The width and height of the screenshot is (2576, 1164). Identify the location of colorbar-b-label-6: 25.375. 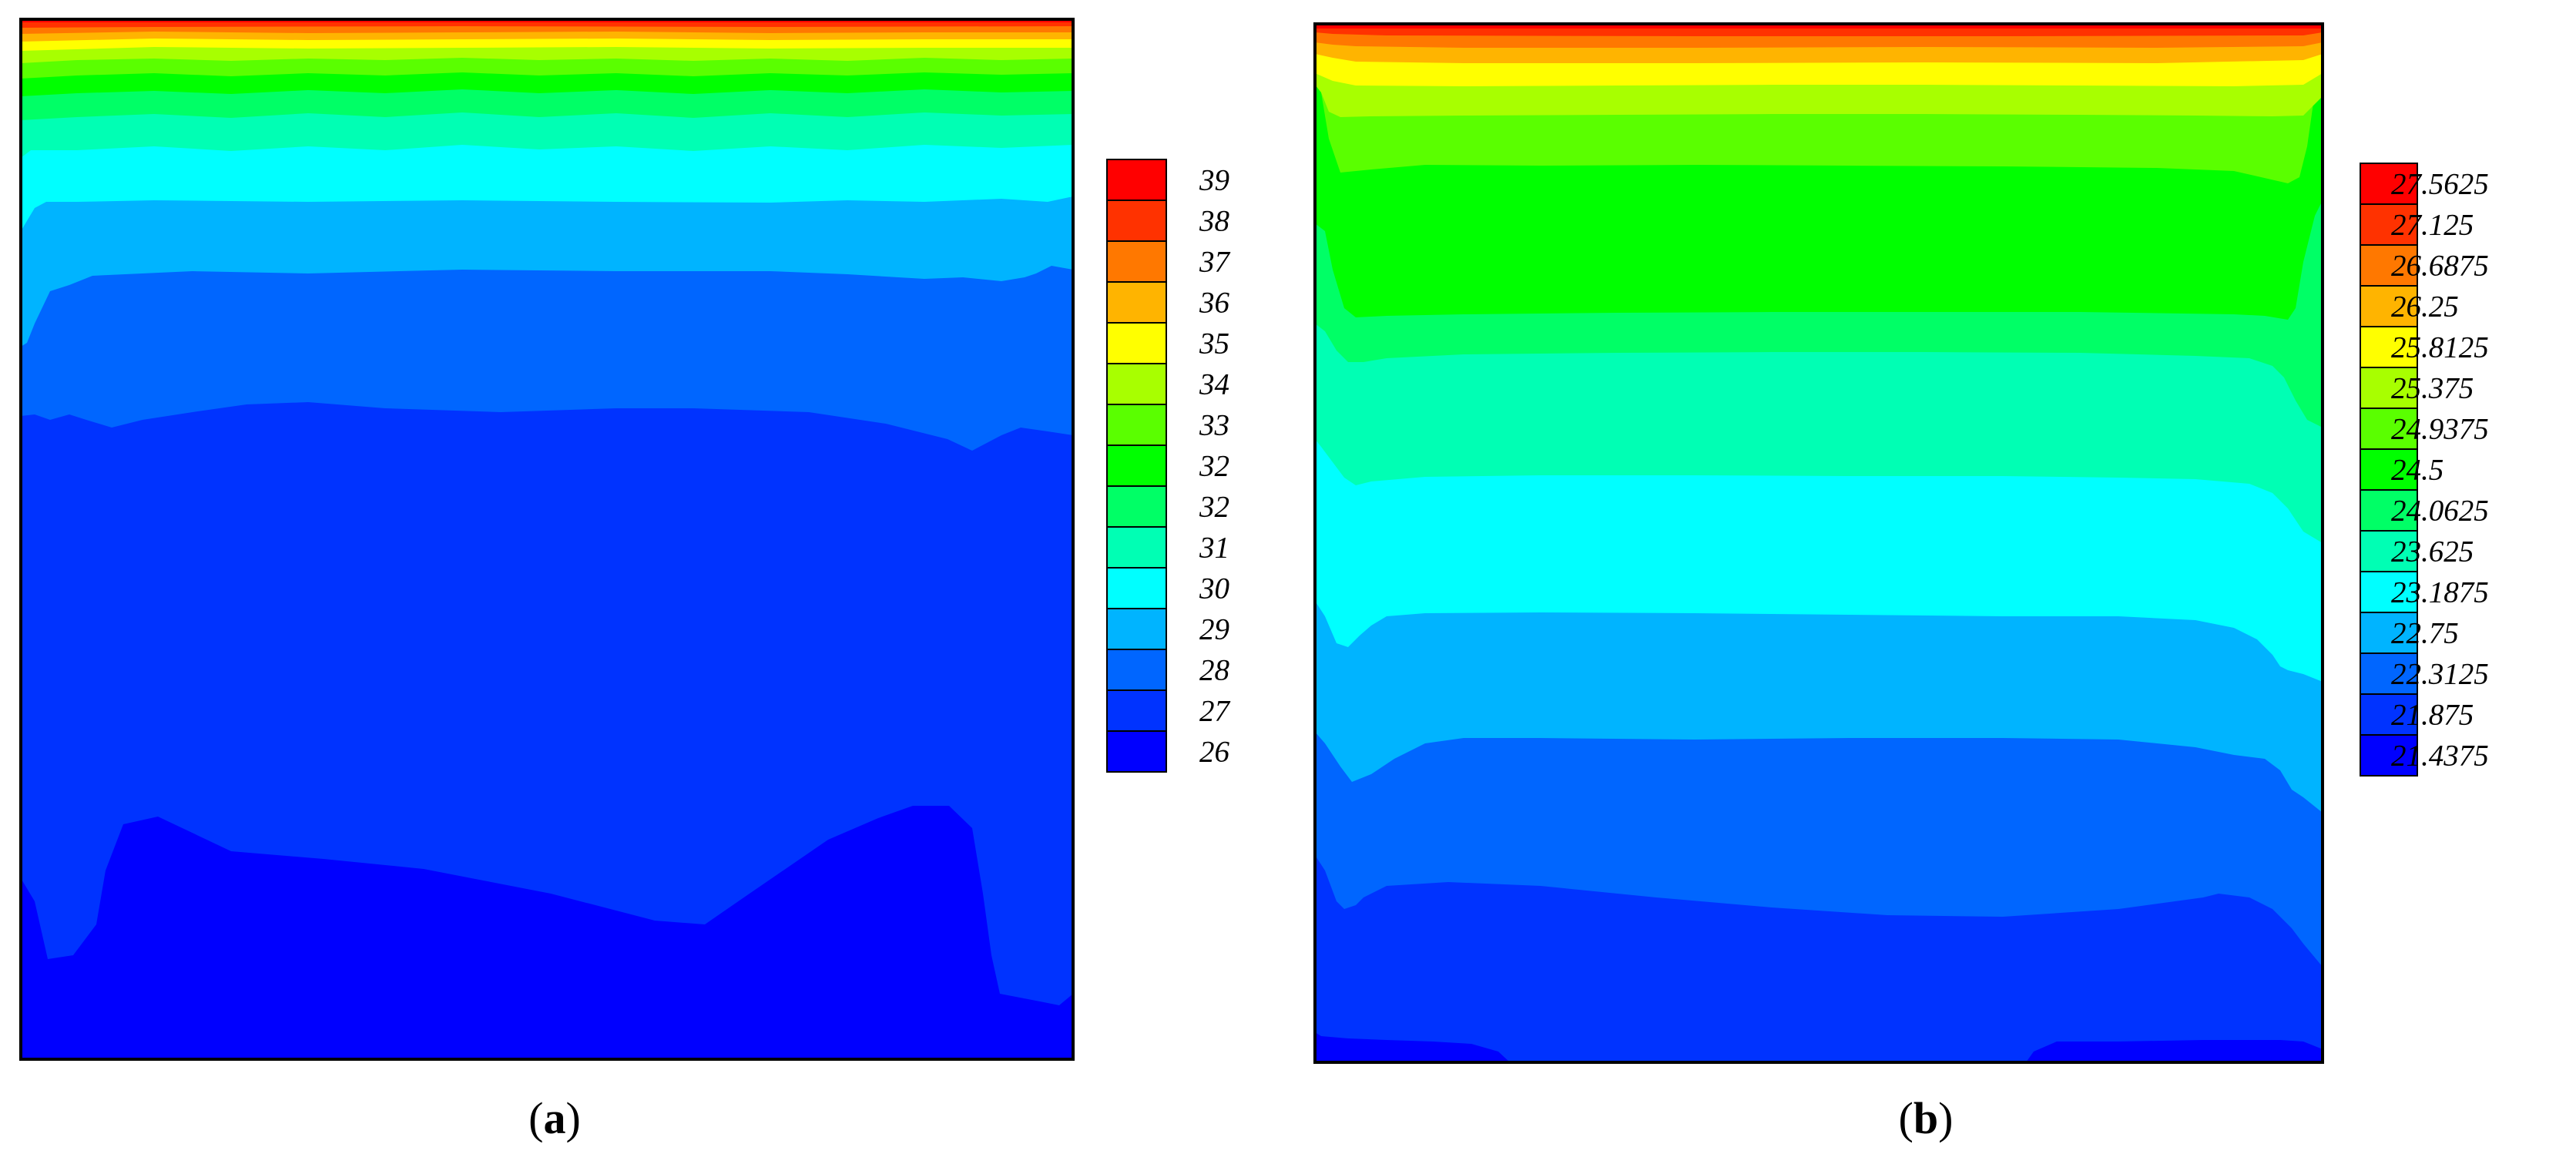
(2432, 388).